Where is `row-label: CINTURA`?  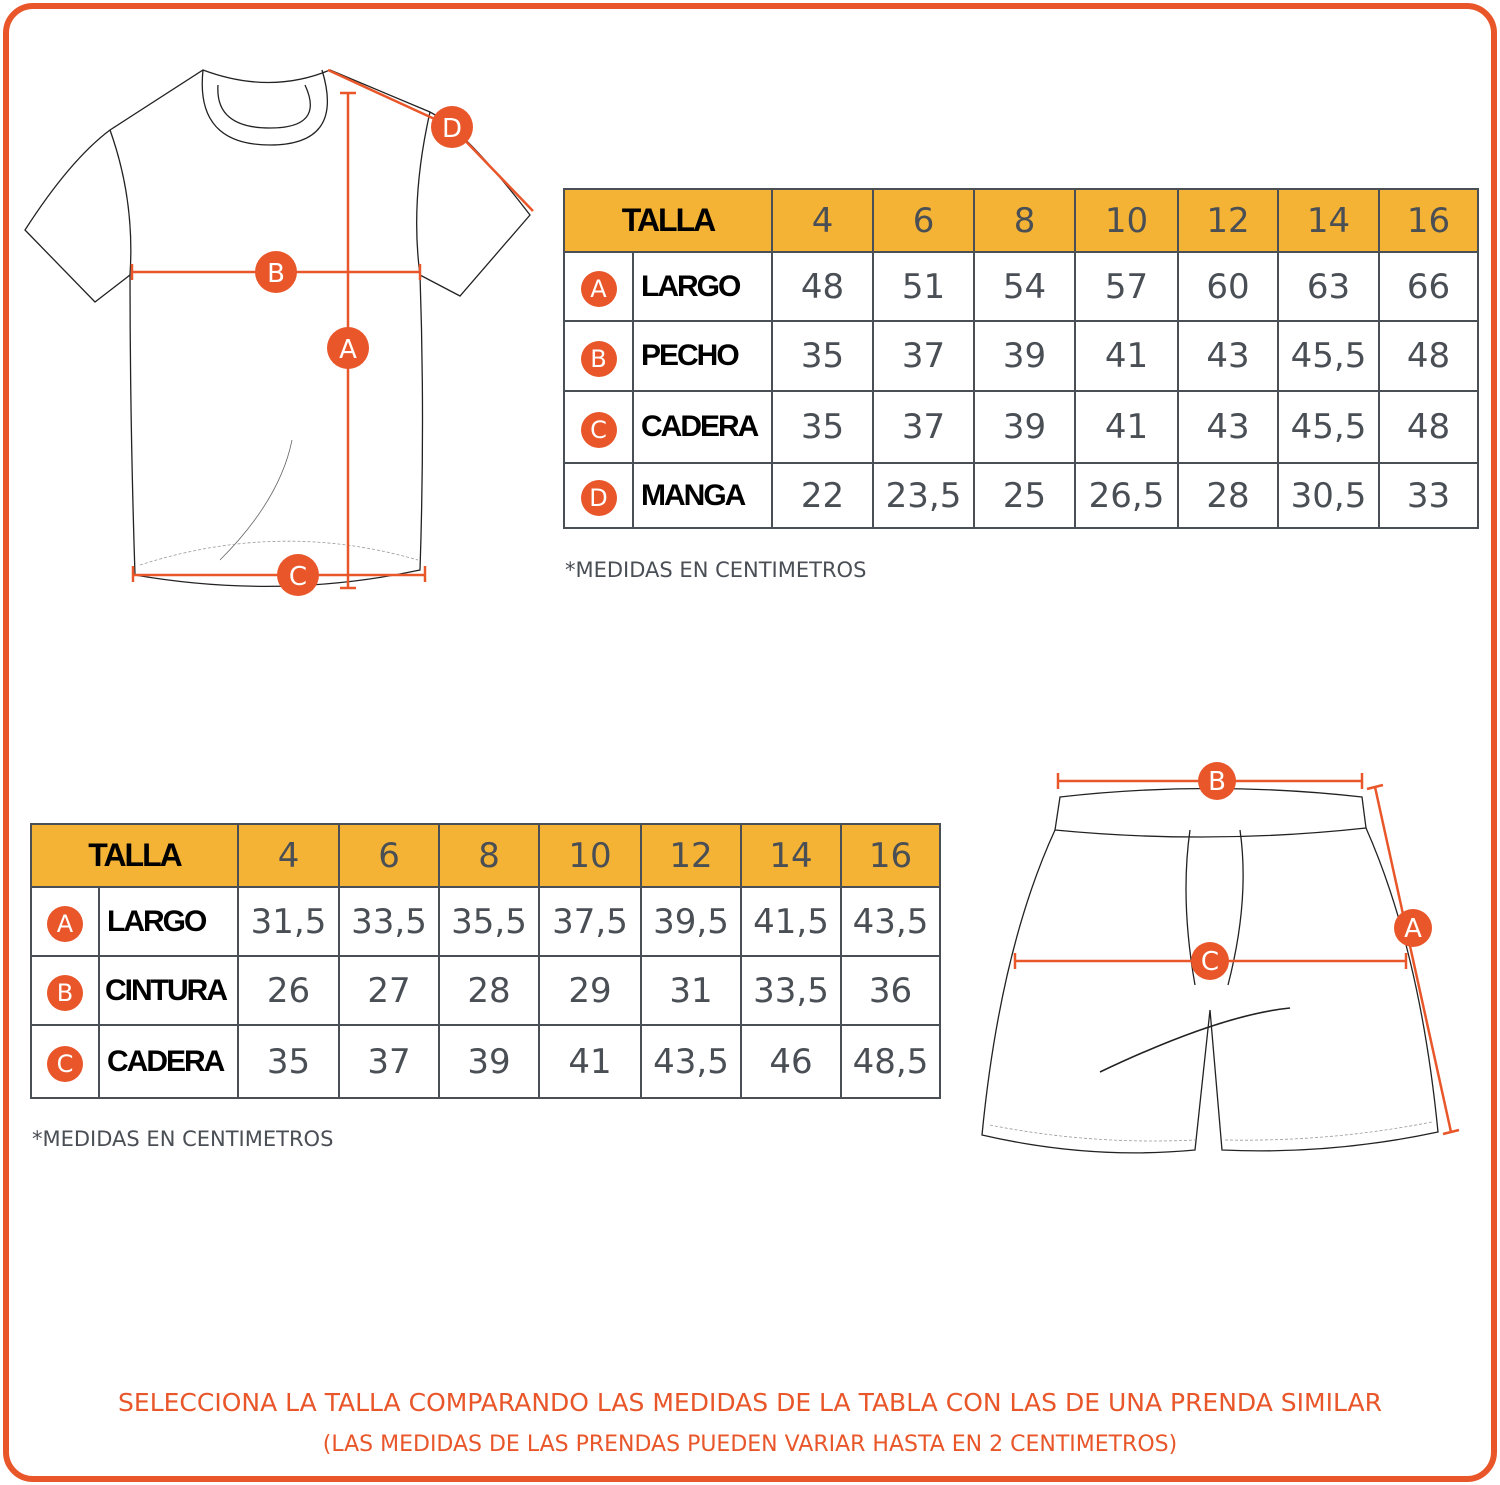 row-label: CINTURA is located at coordinates (168, 990).